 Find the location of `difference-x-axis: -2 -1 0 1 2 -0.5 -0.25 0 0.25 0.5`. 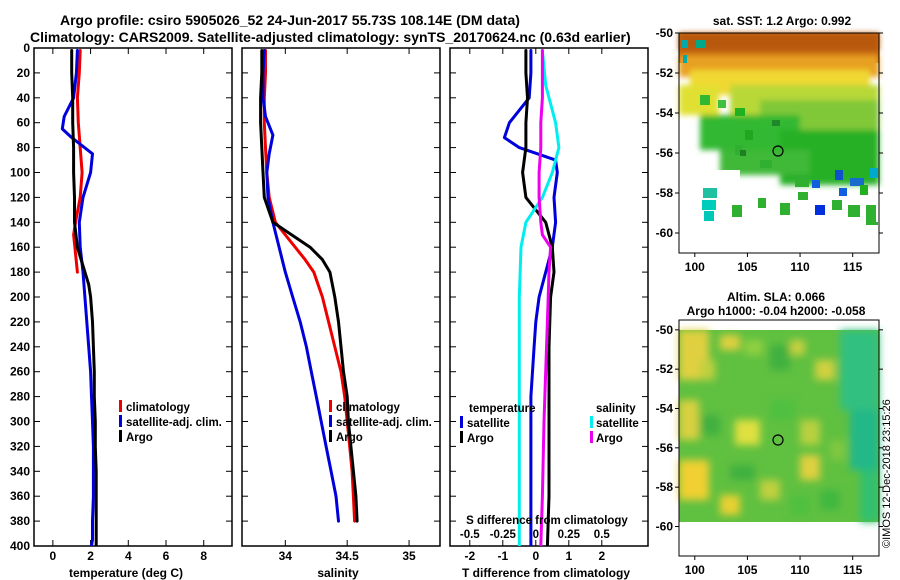

difference-x-axis: -2 -1 0 1 2 -0.5 -0.25 0 0.25 0.5 is located at coordinates (535, 305).